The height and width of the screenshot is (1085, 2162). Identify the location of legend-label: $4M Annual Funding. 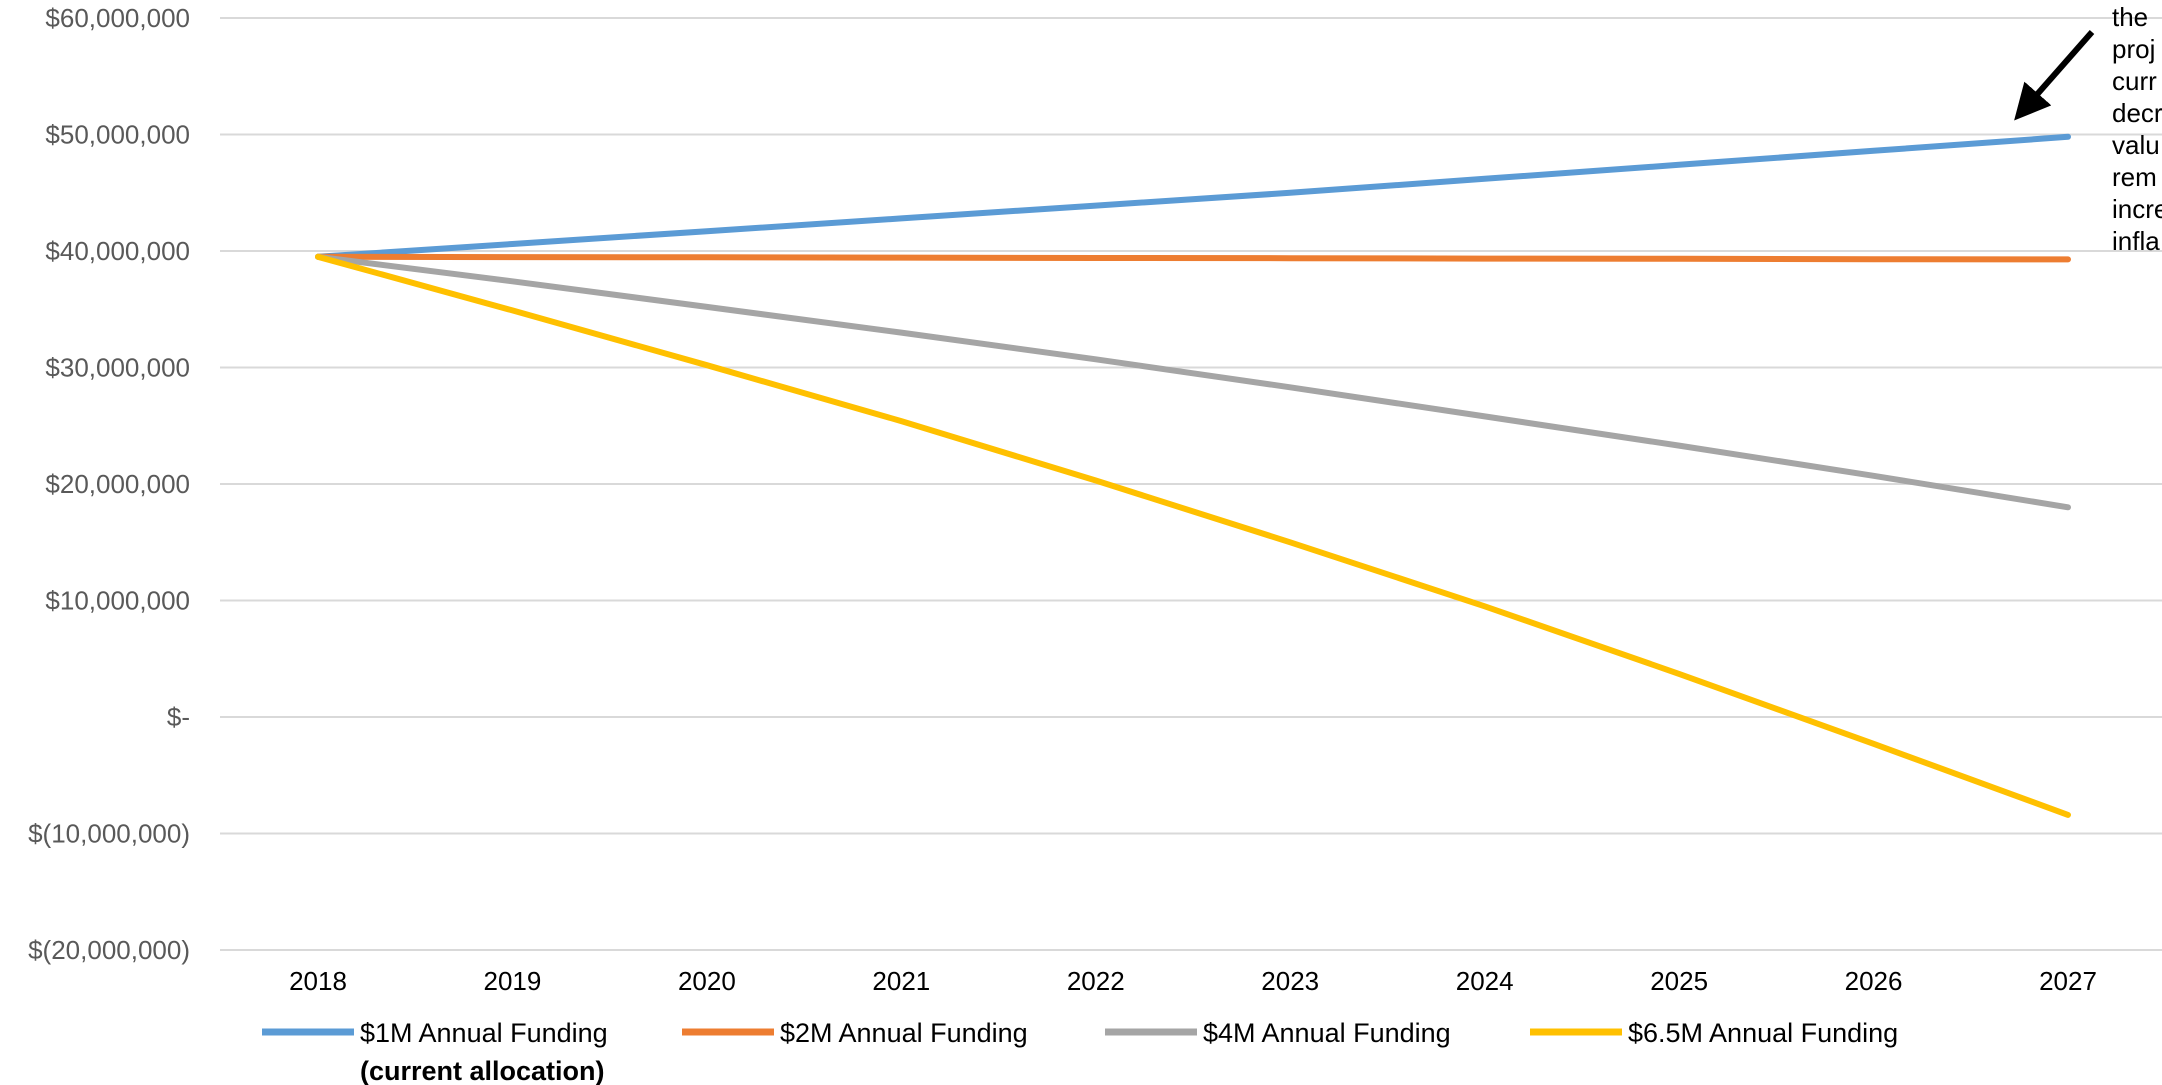
(1327, 1033).